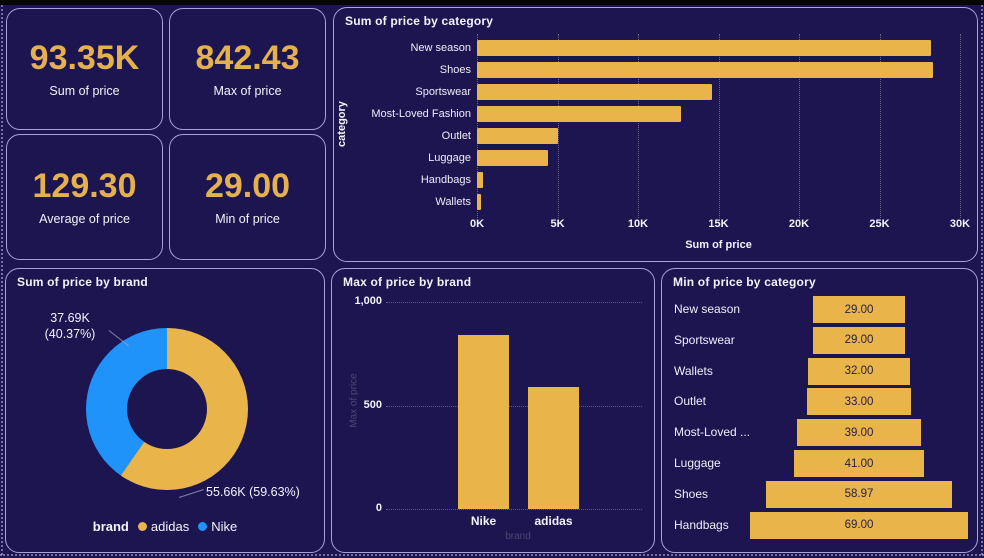 This screenshot has width=984, height=558. I want to click on funnel-category-label: Handbags, so click(701, 524).